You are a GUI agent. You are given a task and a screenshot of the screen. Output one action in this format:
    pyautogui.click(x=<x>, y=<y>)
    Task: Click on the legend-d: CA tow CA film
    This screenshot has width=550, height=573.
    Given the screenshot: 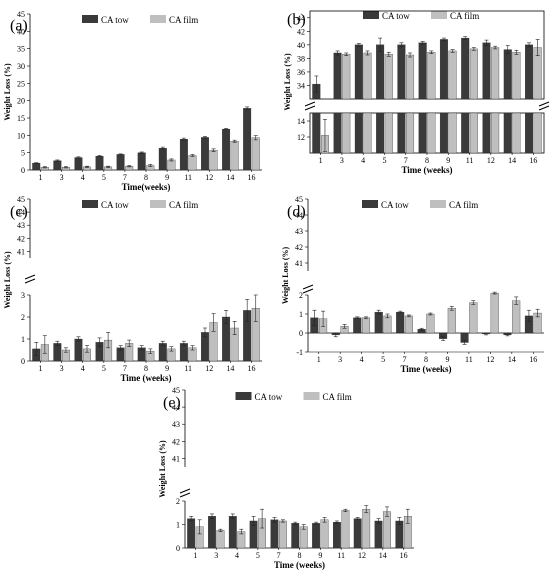 What is the action you would take?
    pyautogui.click(x=420, y=205)
    